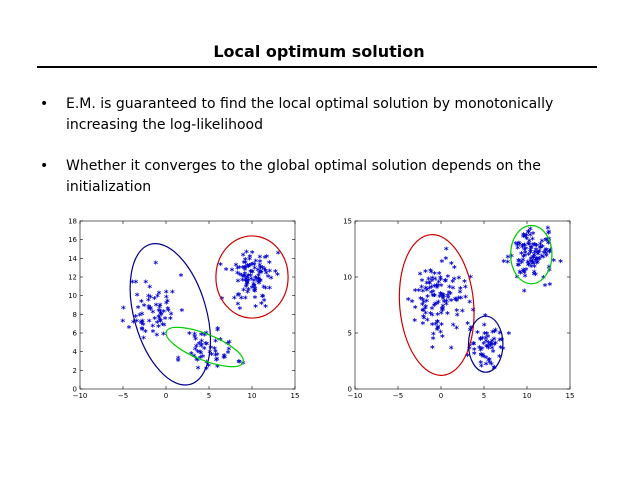  Describe the element at coordinates (72, 222) in the screenshot. I see `y-tick-label: 18` at that location.